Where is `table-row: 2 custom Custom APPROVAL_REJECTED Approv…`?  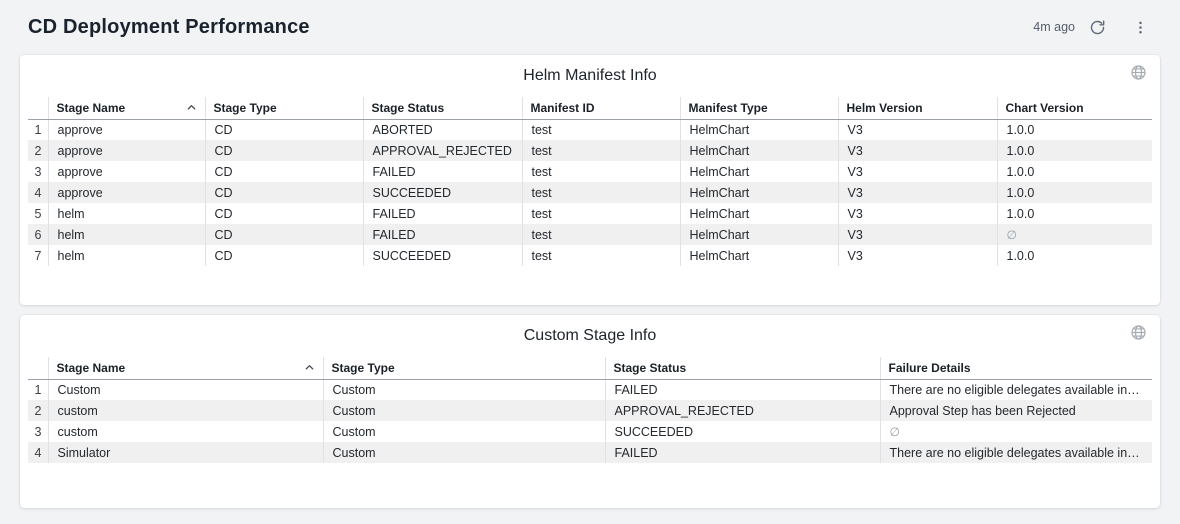 table-row: 2 custom Custom APPROVAL_REJECTED Approv… is located at coordinates (590, 410).